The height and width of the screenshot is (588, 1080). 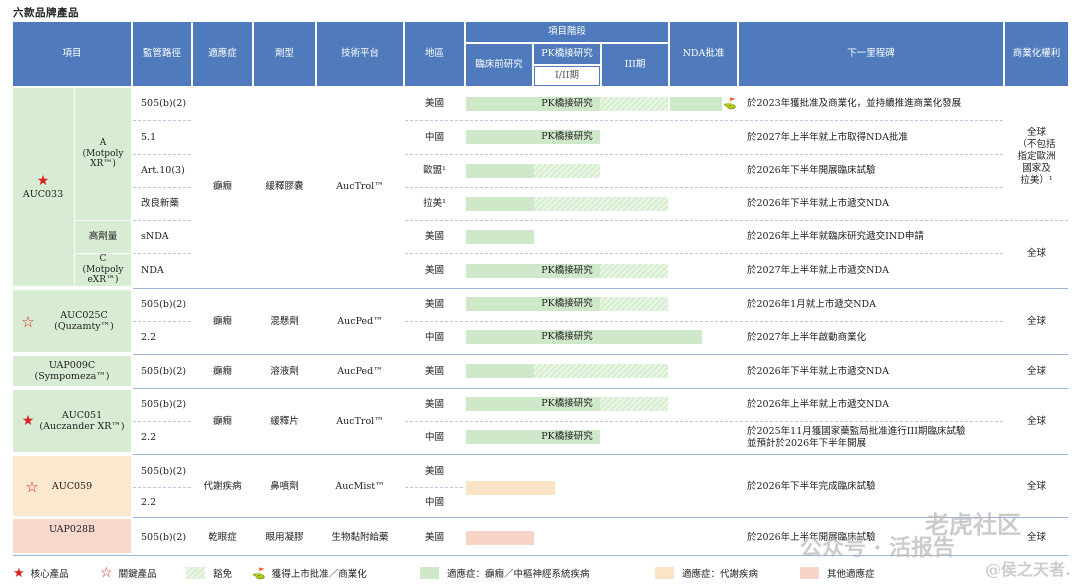 I want to click on auc033-divider, so click(x=74, y=187).